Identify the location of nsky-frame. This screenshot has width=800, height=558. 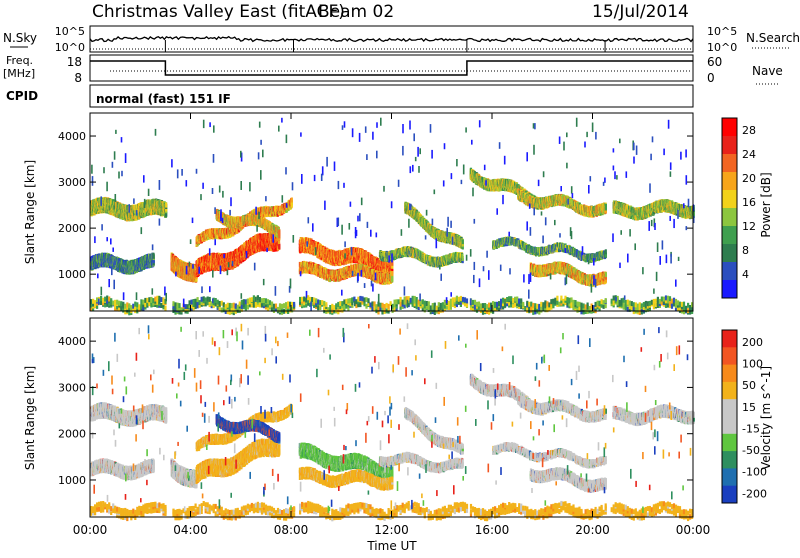
(391, 39).